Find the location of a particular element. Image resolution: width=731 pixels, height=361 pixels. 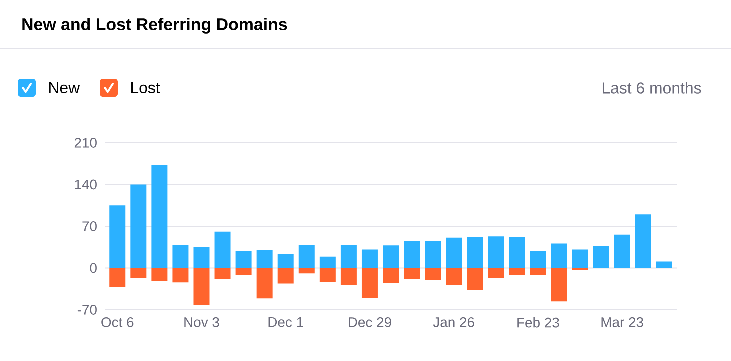

chart-title: New and Lost Referring Domains is located at coordinates (155, 26).